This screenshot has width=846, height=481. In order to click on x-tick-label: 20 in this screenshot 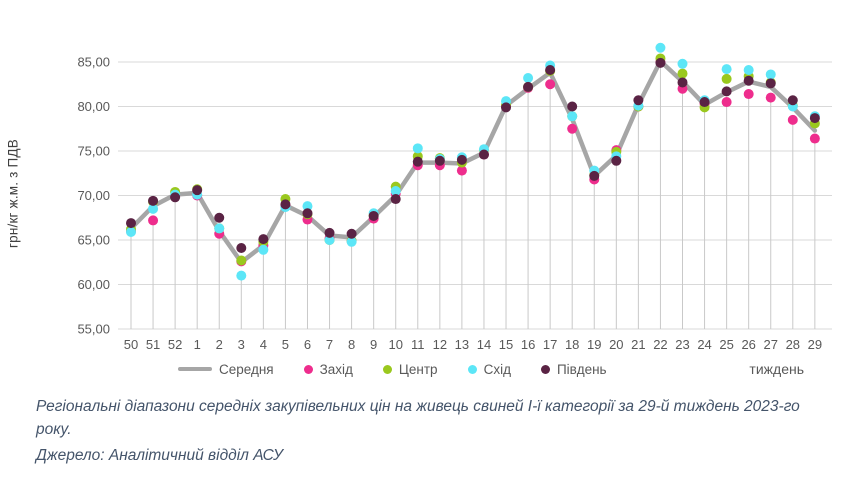, I will do `click(616, 344)`.